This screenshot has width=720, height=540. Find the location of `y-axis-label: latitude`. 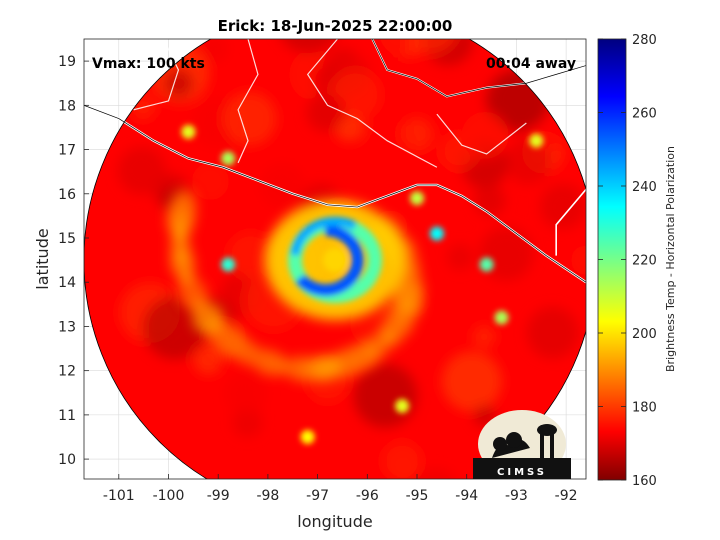

y-axis-label: latitude is located at coordinates (42, 258).